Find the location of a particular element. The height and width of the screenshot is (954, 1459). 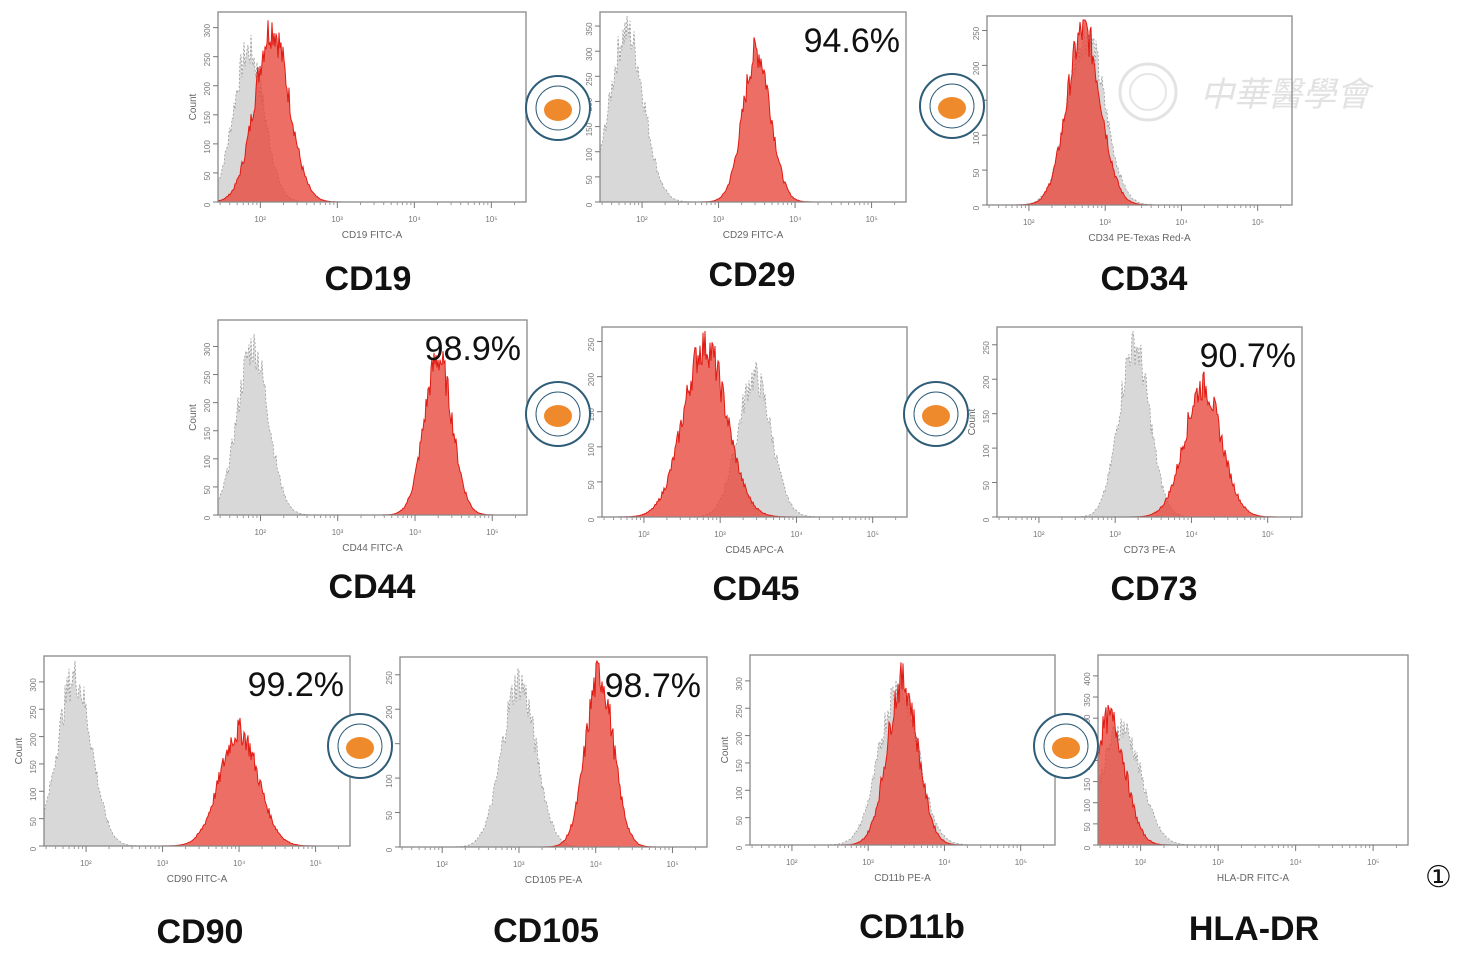

isotype-histogram-cd45 is located at coordinates (754, 439).